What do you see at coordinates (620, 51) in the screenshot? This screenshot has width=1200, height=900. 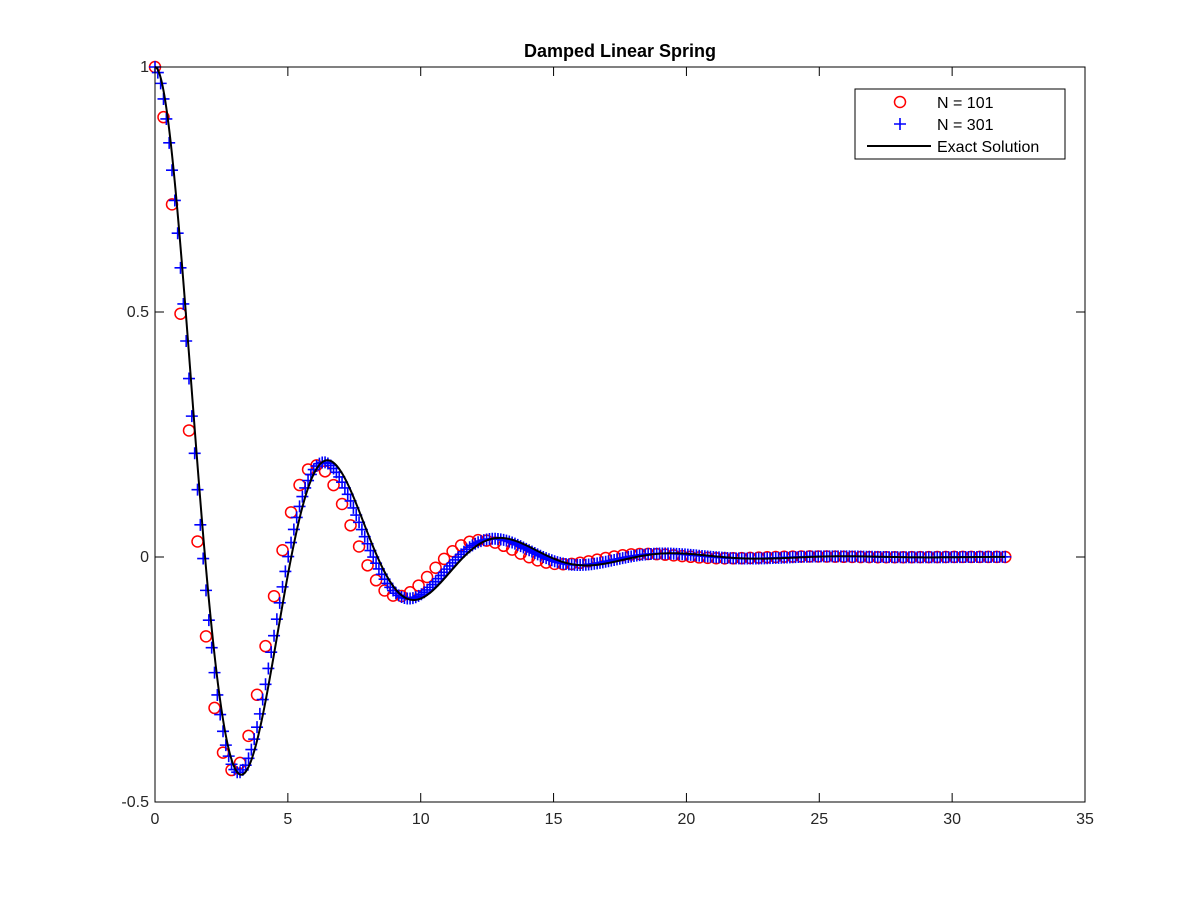 I see `chart-title: Damped Linear Spring` at bounding box center [620, 51].